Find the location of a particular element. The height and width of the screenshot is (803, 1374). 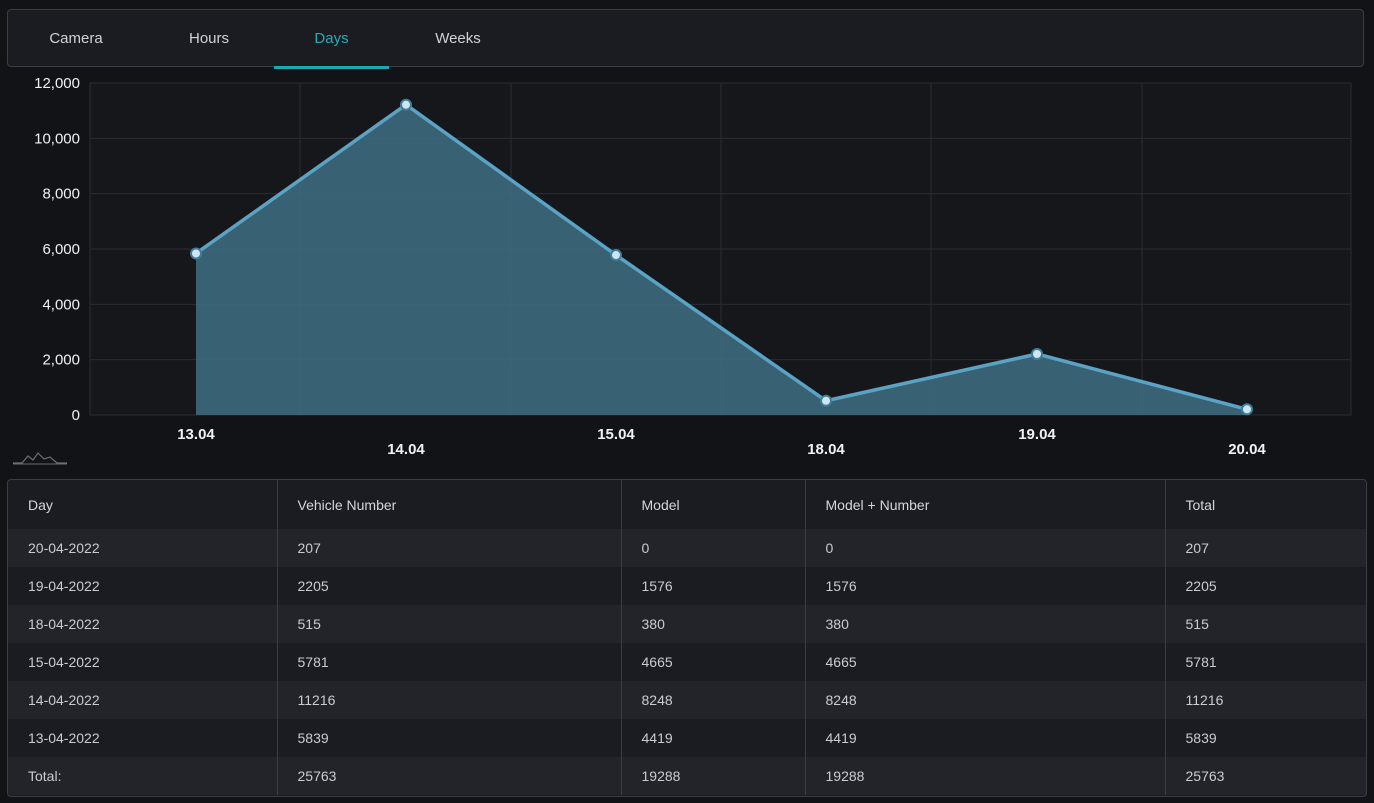

tab-hours: Hours is located at coordinates (208, 38).